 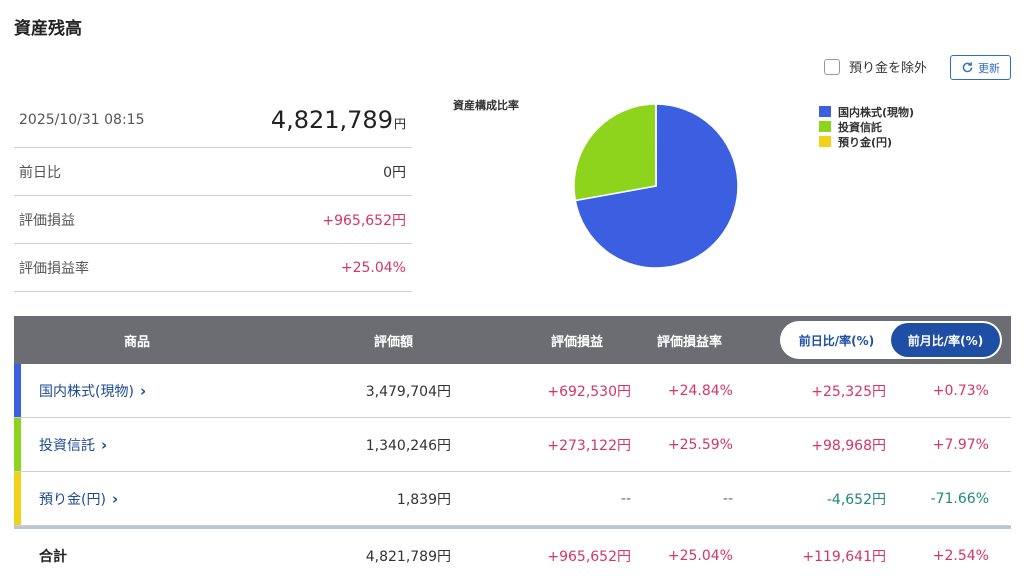 I want to click on row-diff-rate: +0.73%, so click(x=960, y=390).